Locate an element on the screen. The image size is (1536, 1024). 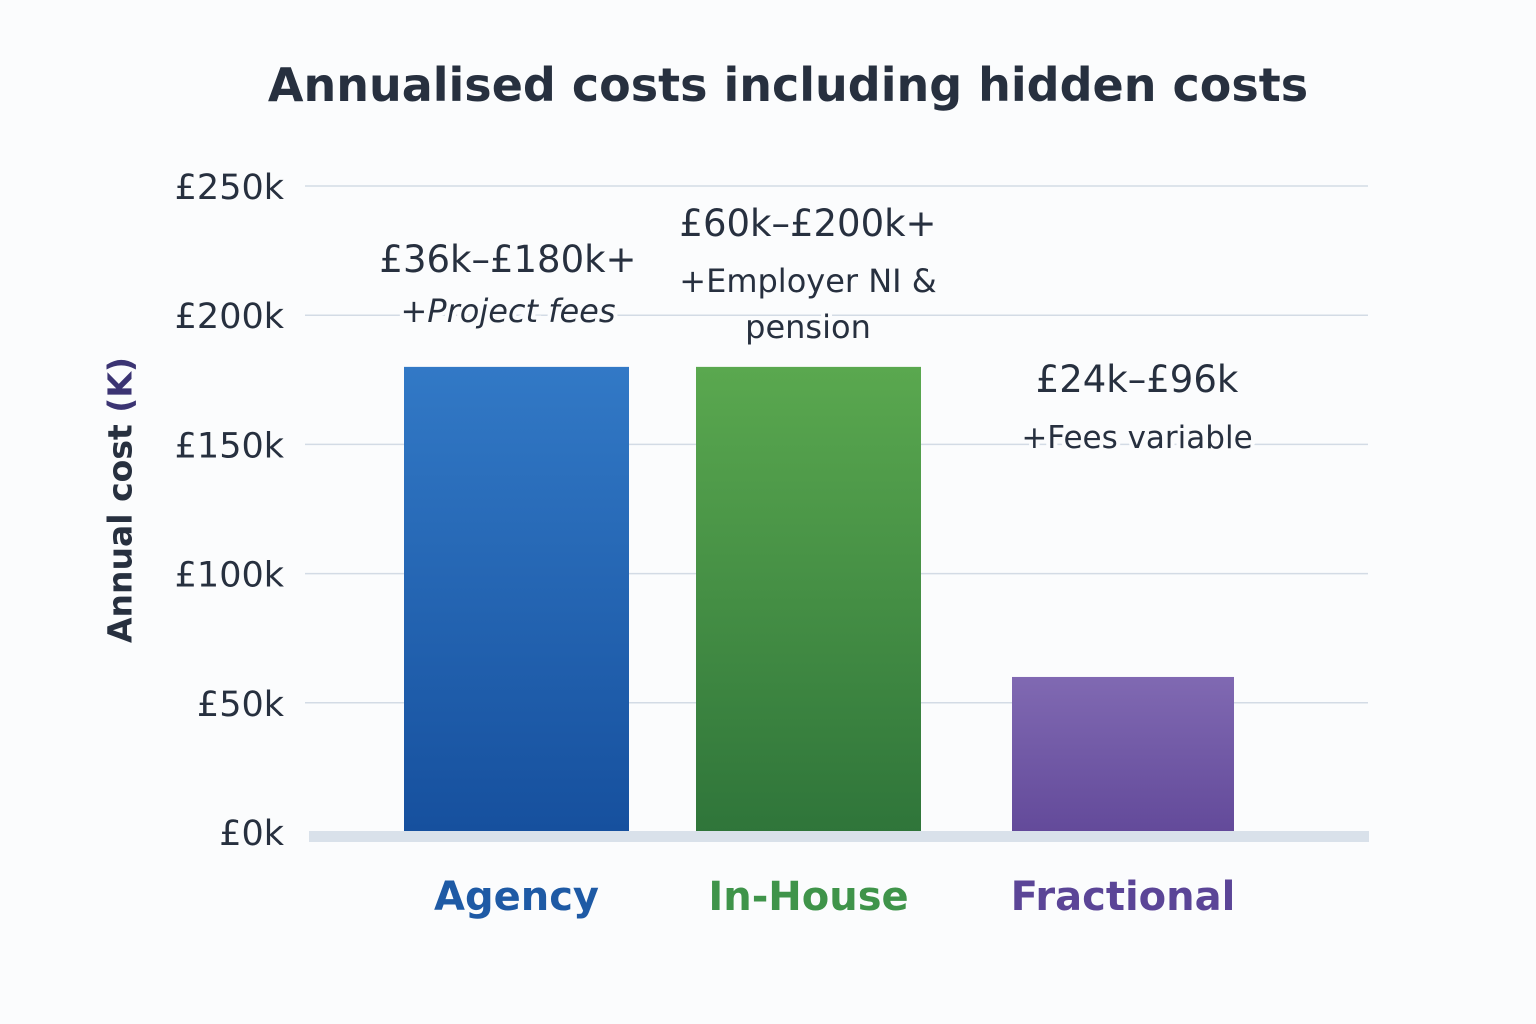
hidden-cost-note: +Fees variable is located at coordinates (1136, 438).